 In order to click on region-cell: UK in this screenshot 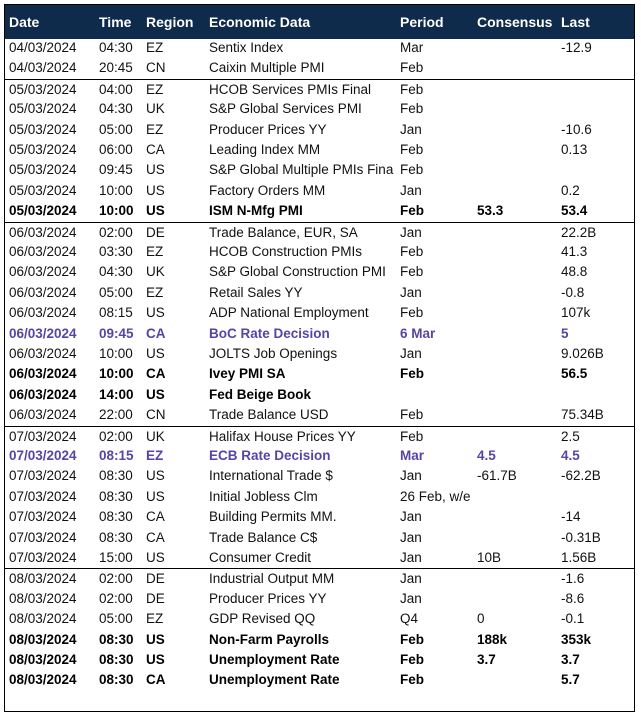, I will do `click(155, 436)`.